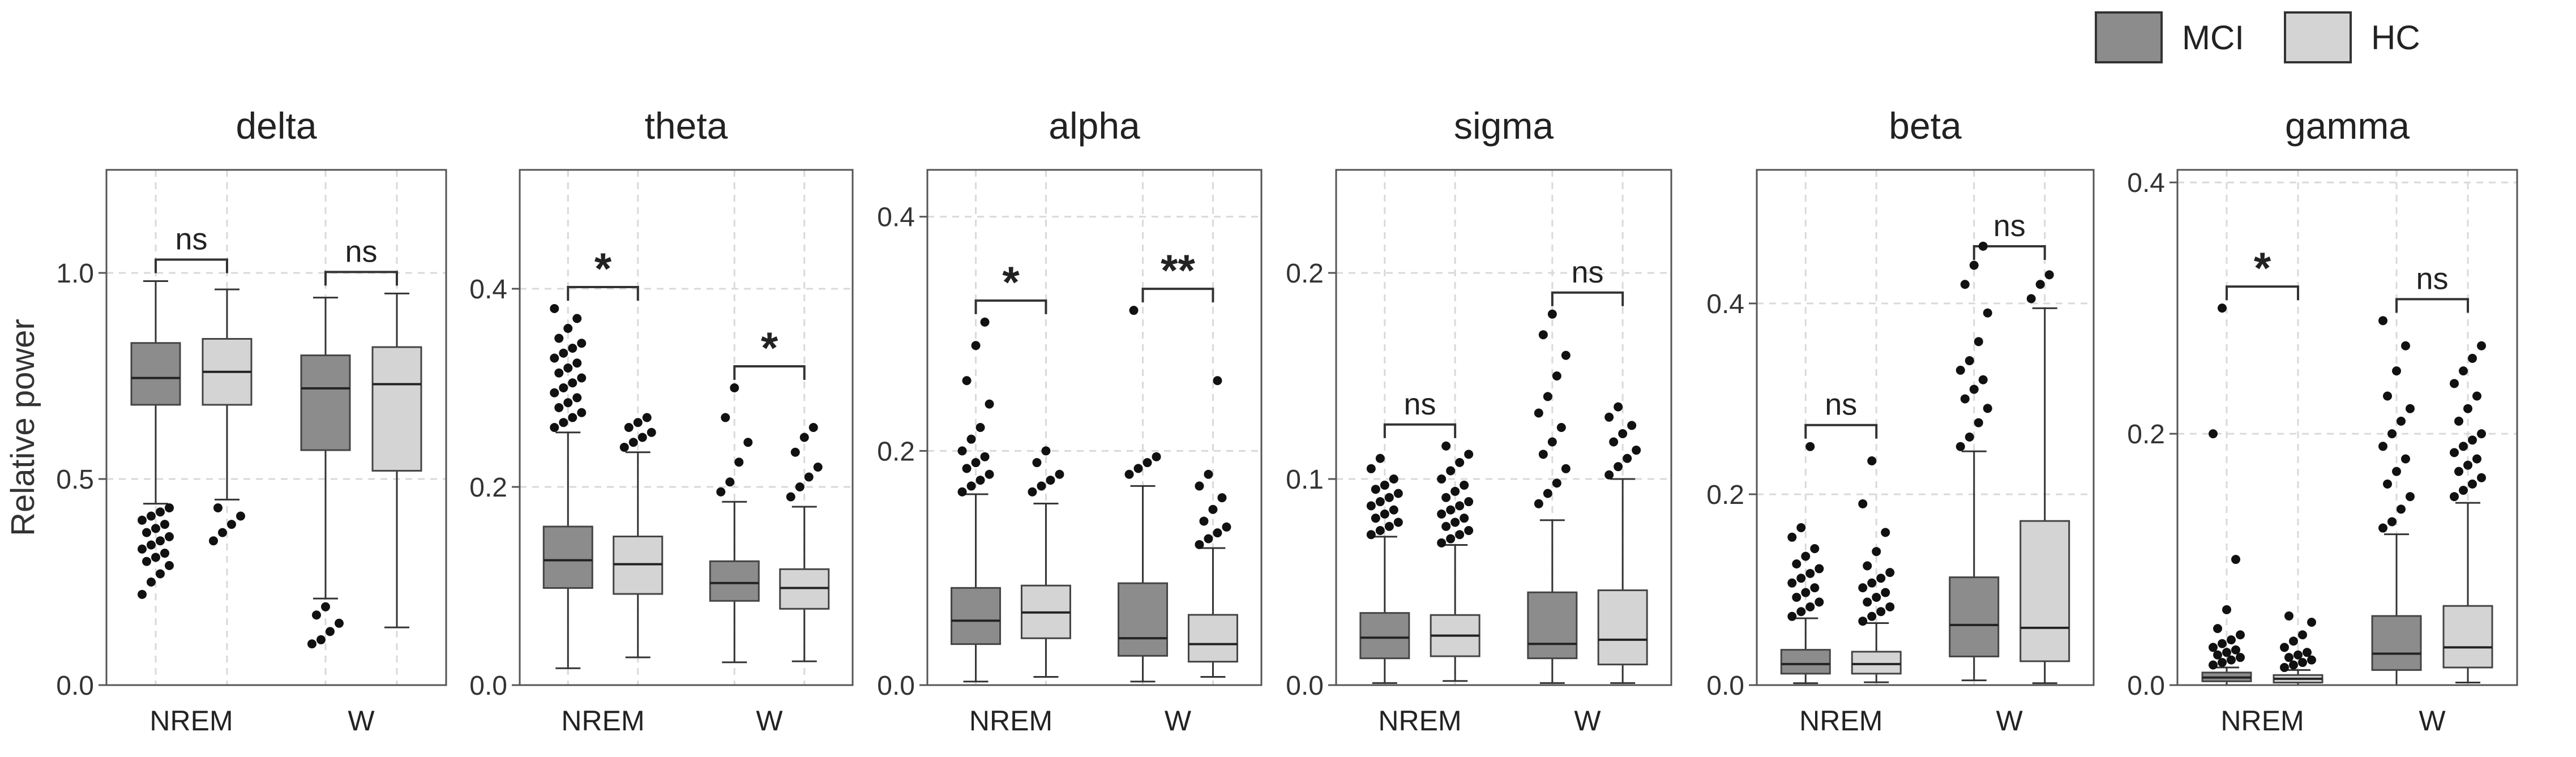  I want to click on y-tick-label: 0.0, so click(75, 686).